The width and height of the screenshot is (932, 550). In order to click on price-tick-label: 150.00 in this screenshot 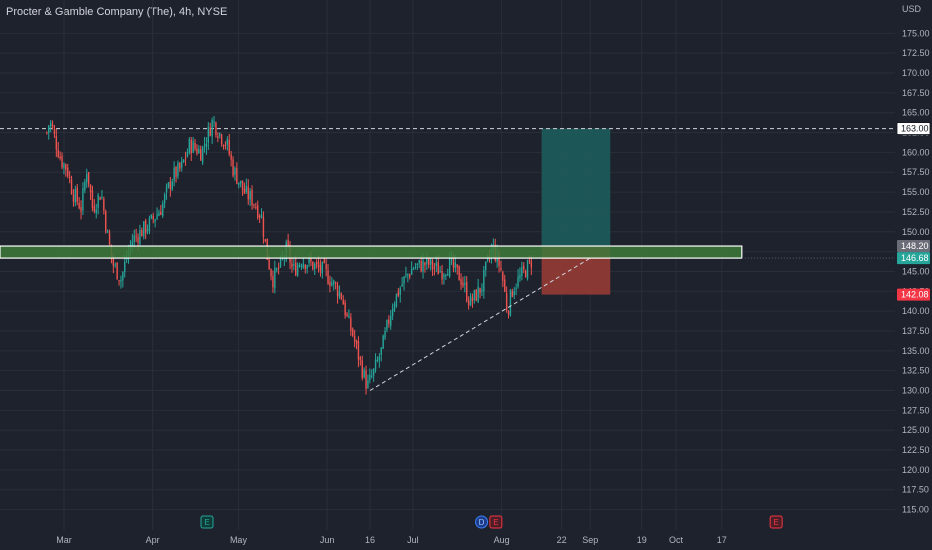, I will do `click(916, 232)`.